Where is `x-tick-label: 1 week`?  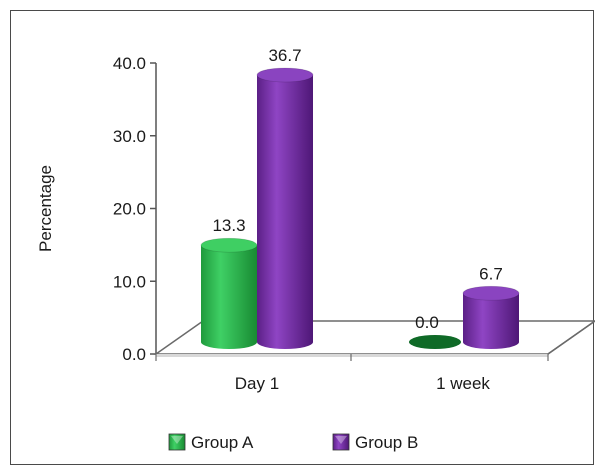
x-tick-label: 1 week is located at coordinates (463, 383).